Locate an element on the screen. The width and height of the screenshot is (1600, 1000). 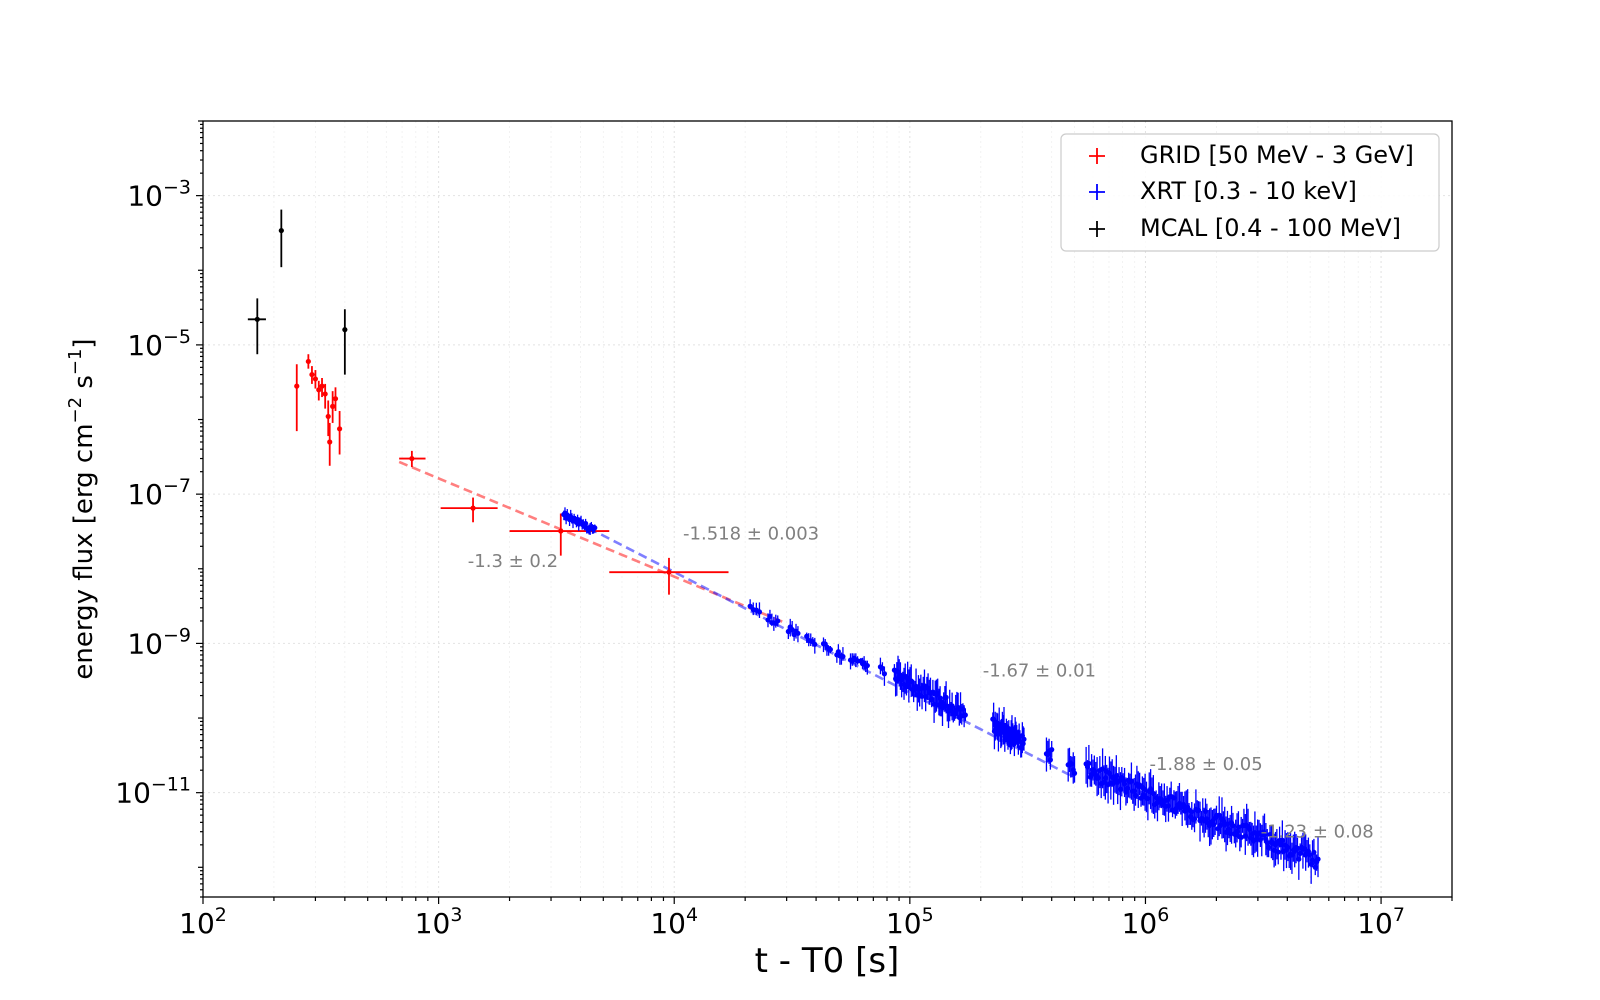
y-tick-label-exponent: −5 is located at coordinates (177, 337).